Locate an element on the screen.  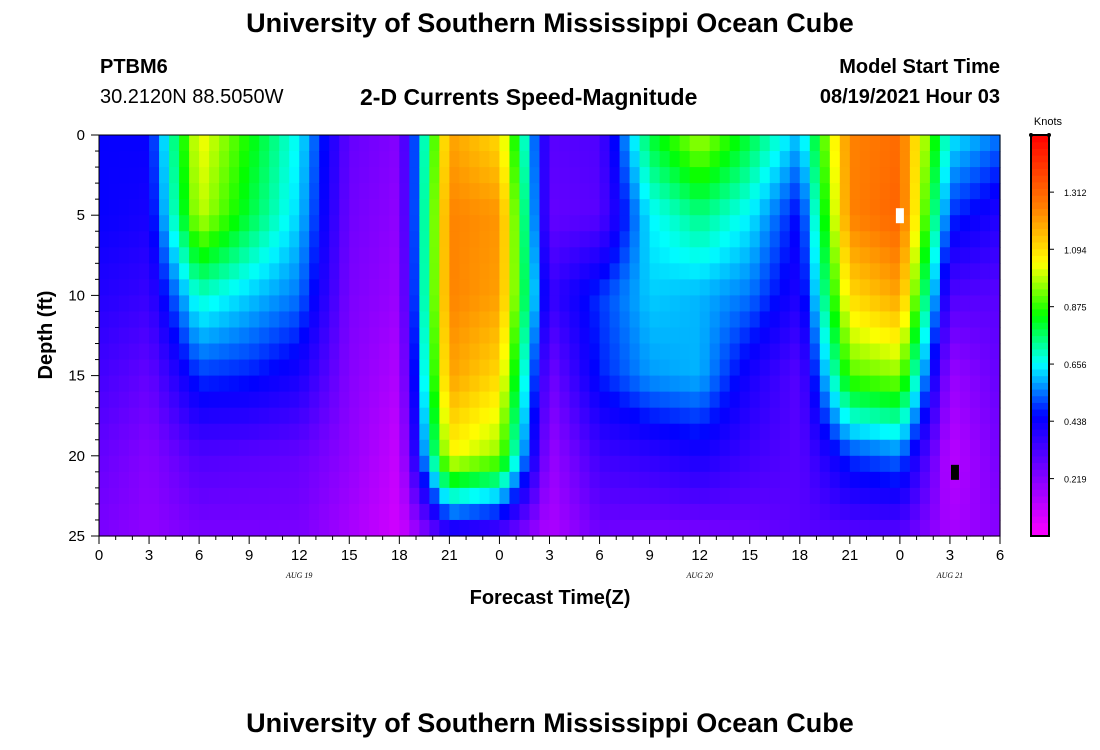
x-tick-label: 21 is located at coordinates (849, 555).